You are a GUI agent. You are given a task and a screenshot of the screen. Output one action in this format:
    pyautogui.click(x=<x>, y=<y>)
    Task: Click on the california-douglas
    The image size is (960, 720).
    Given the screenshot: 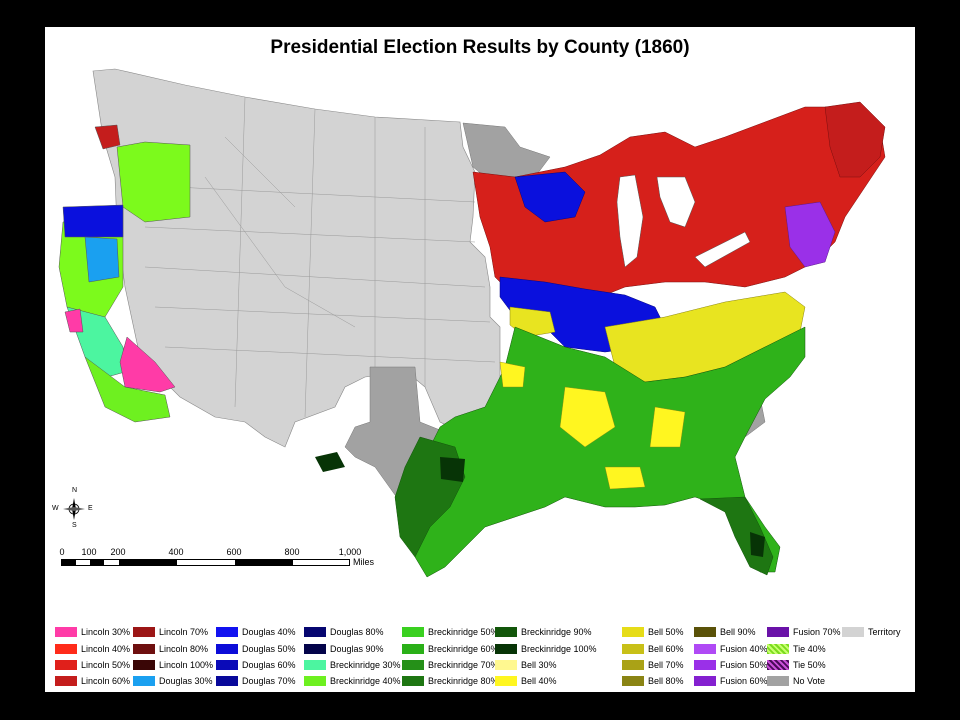 What is the action you would take?
    pyautogui.click(x=93, y=221)
    